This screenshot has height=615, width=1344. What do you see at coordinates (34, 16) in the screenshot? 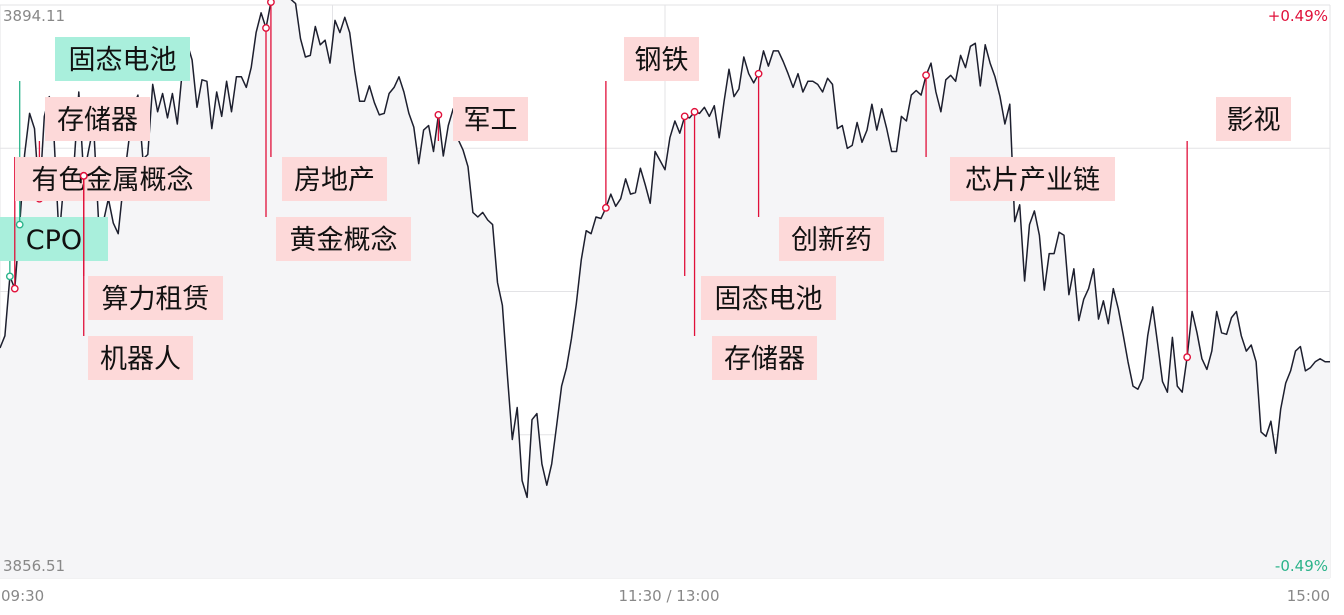
I see `y-max-label: 3894.11` at bounding box center [34, 16].